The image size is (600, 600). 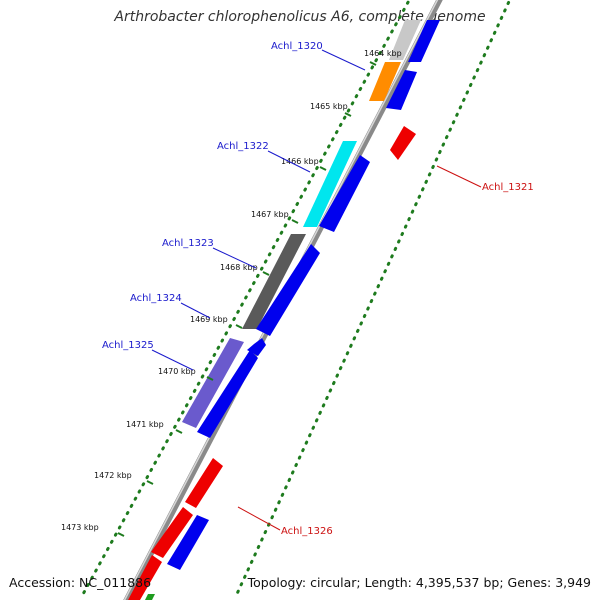 I want to click on feature-achl-1322-cyan, so click(x=330, y=184).